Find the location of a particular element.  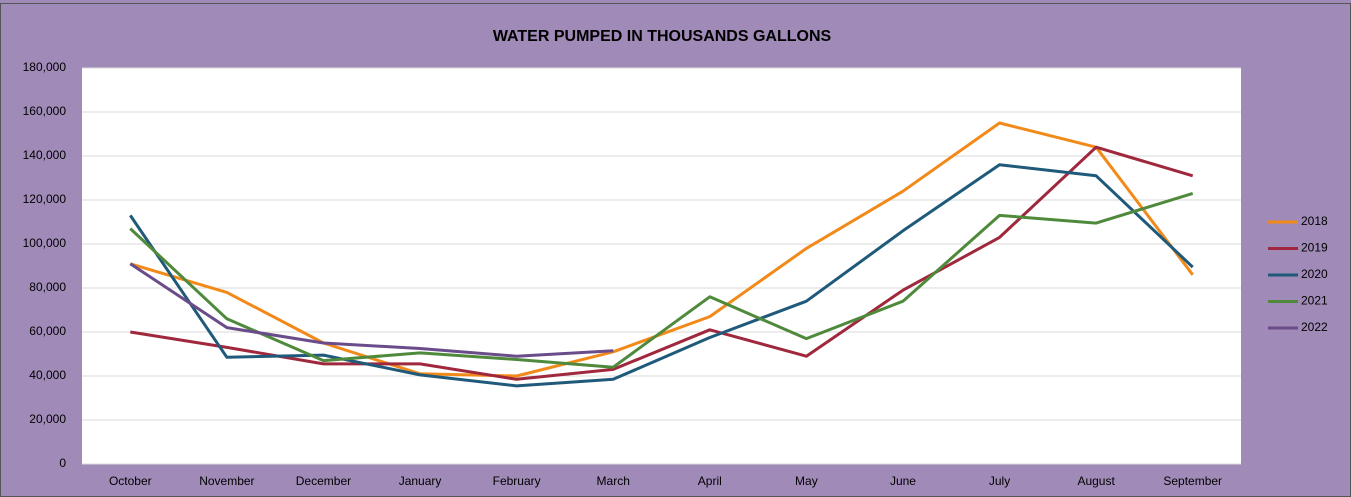

x-tick-label: April is located at coordinates (710, 481).